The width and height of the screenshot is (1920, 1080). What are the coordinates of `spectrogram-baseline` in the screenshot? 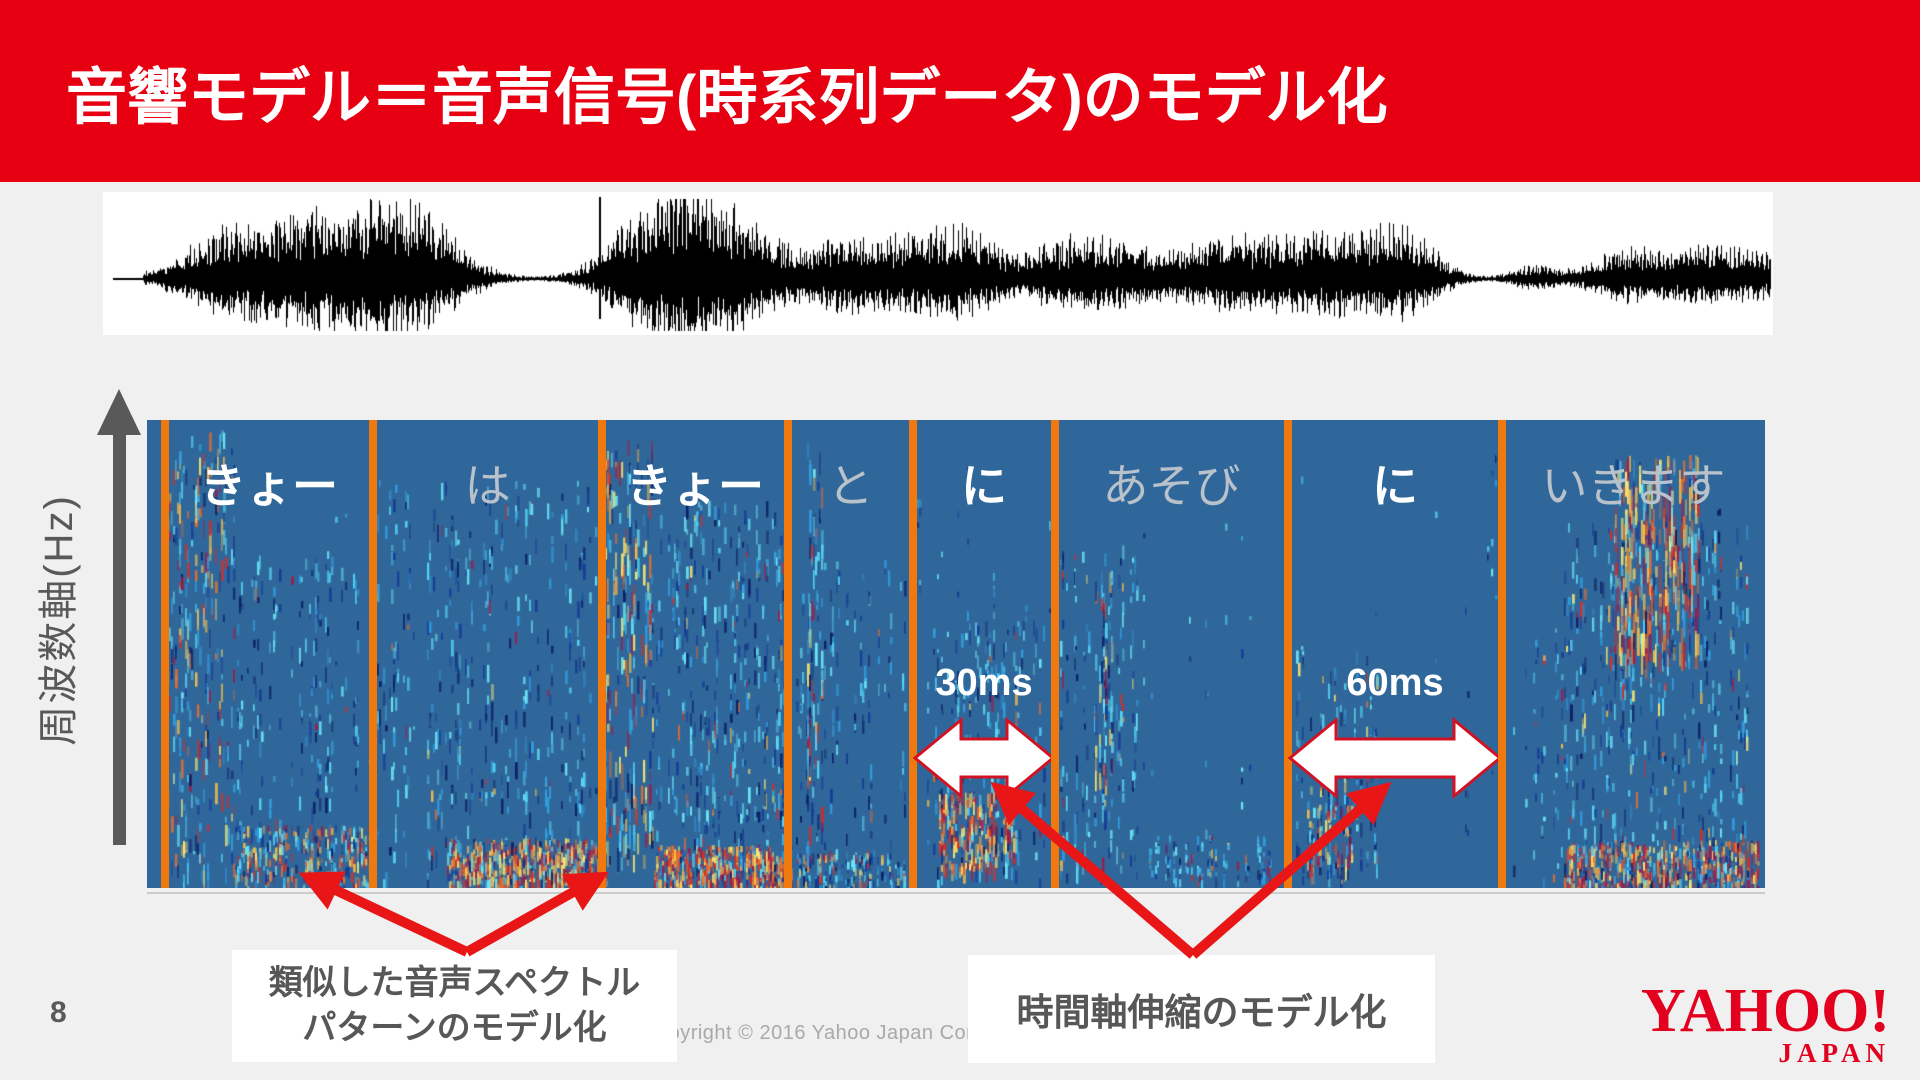 It's located at (956, 893).